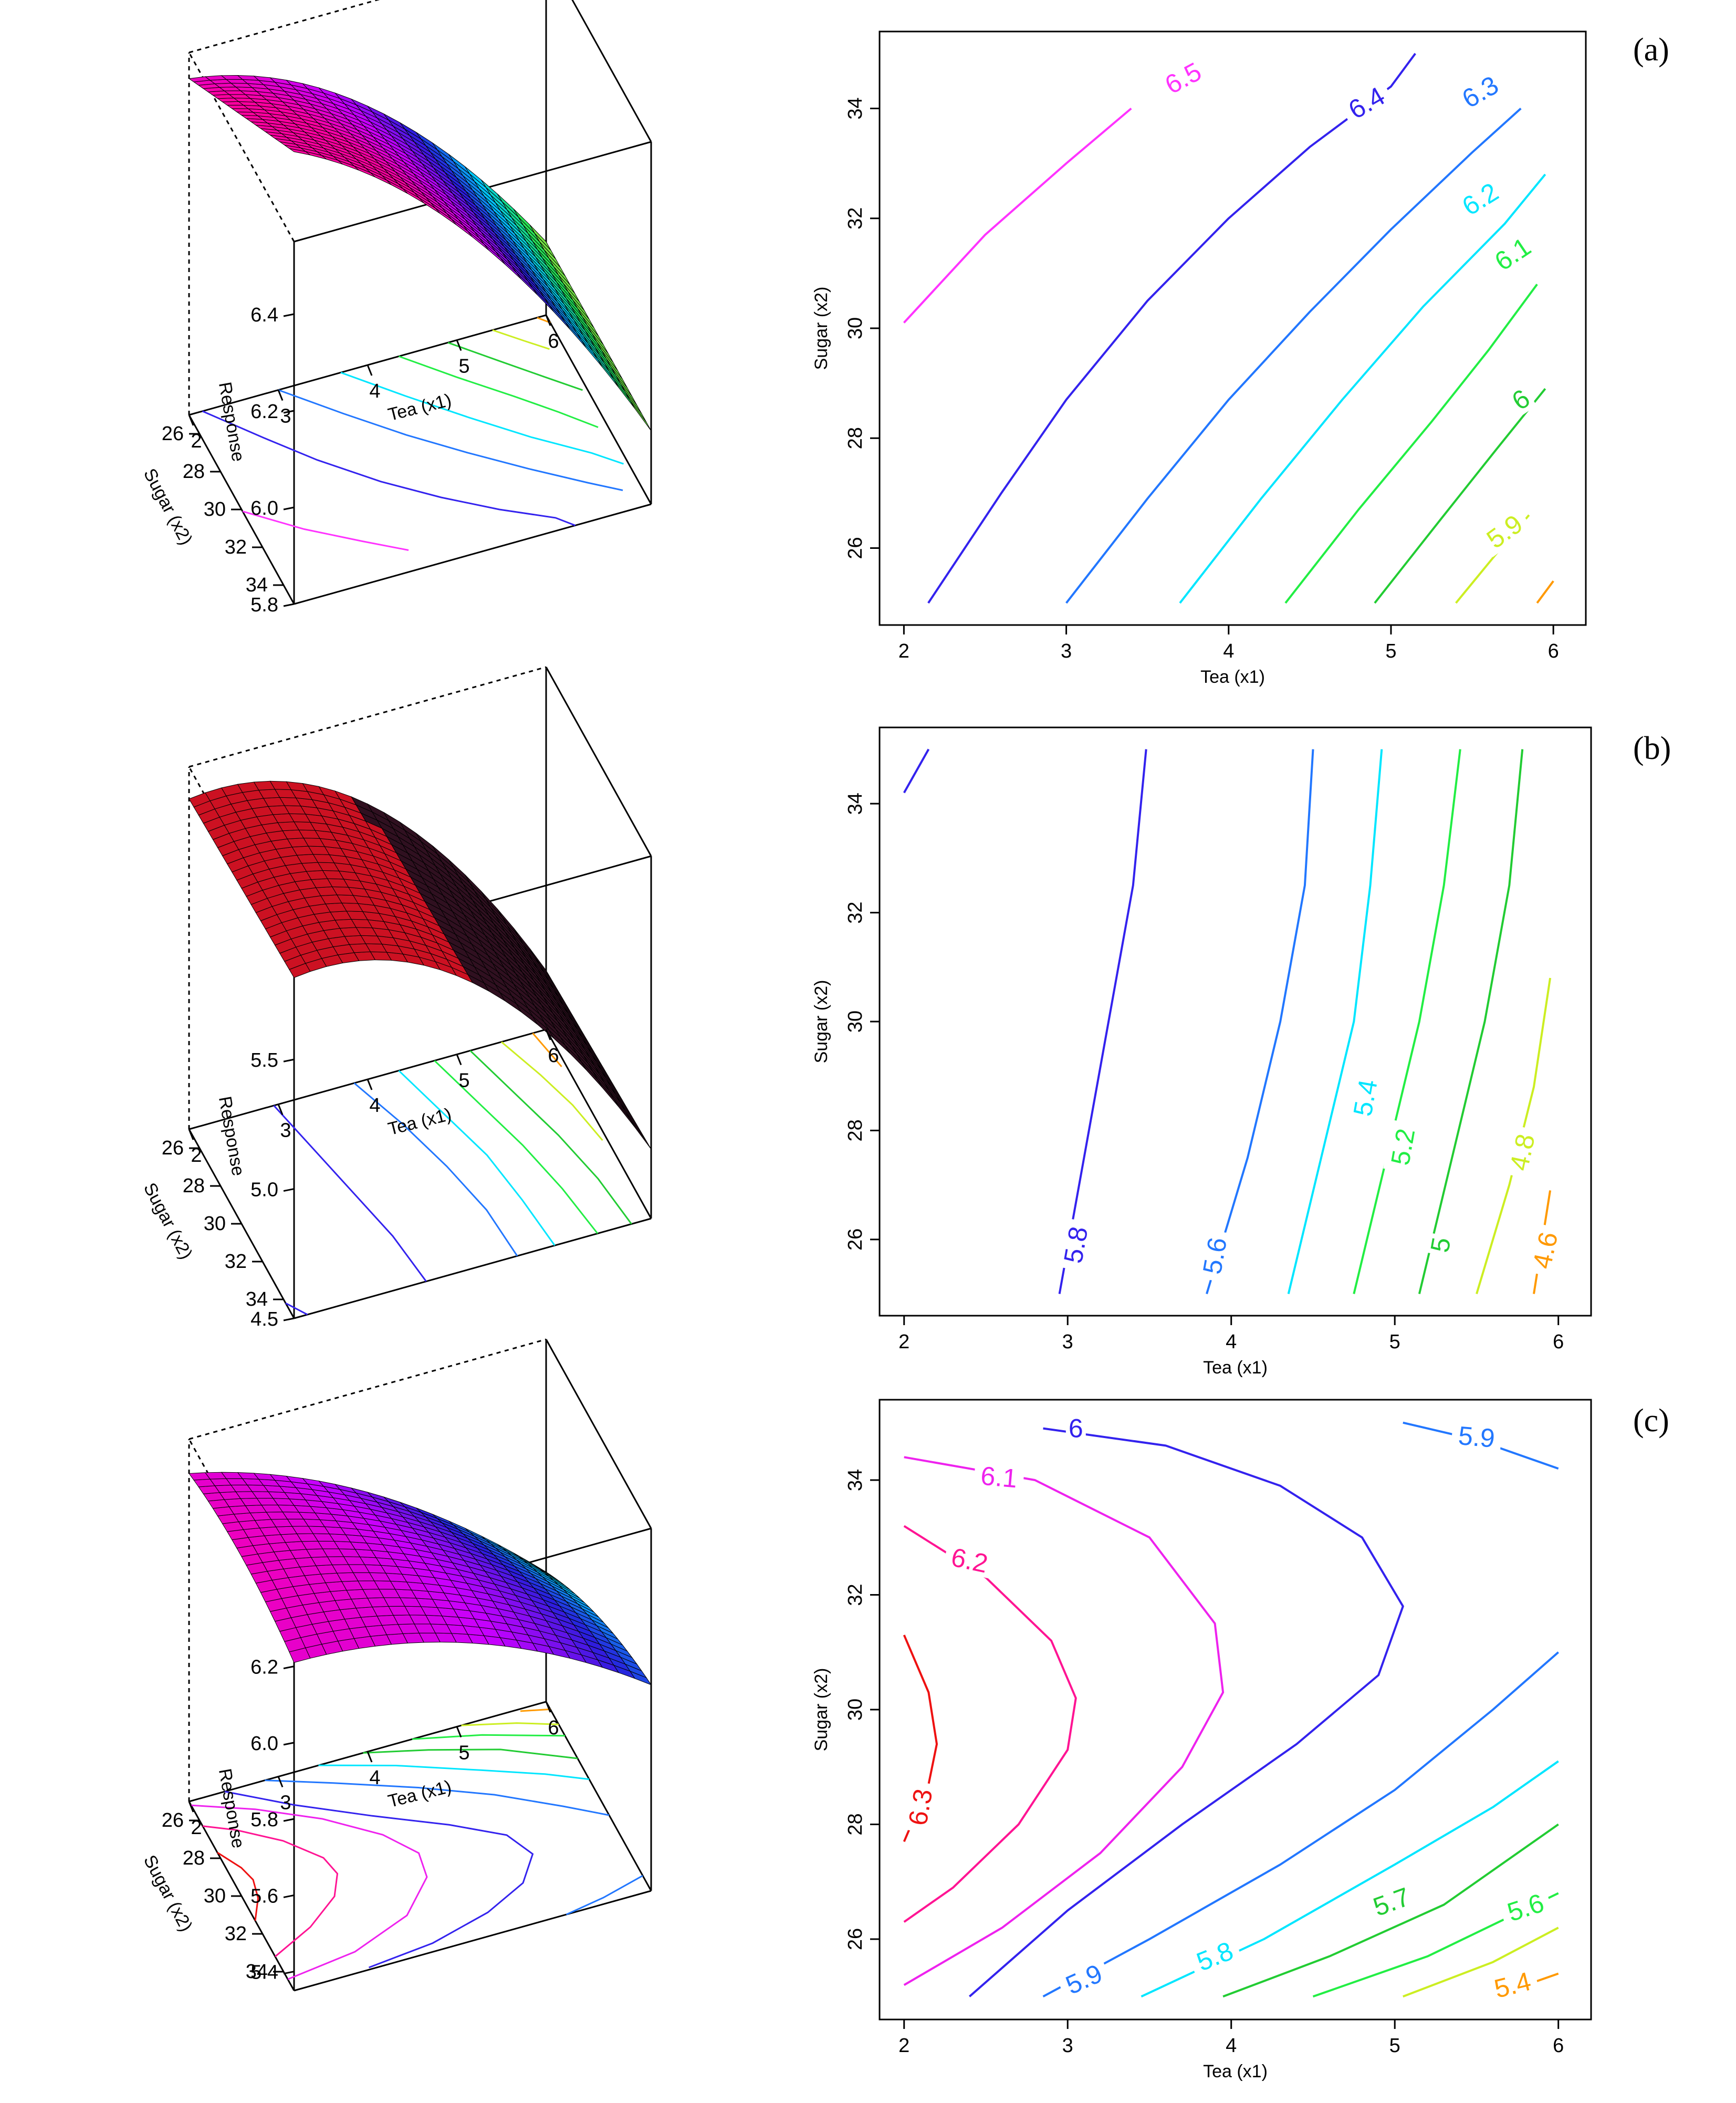  Describe the element at coordinates (264, 1190) in the screenshot. I see `z-tick-label: 5.0` at that location.